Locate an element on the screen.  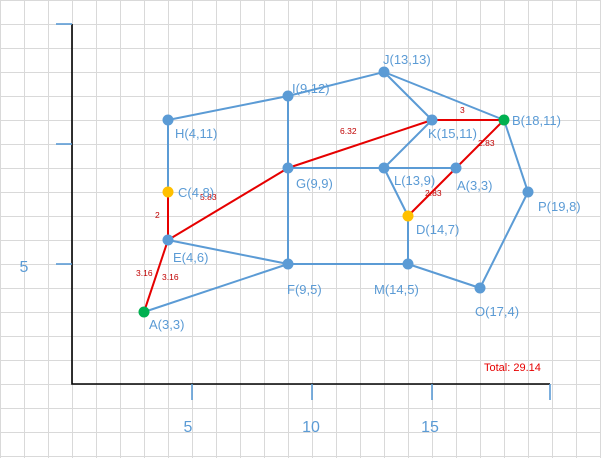
node-label-K: K(15,11) is located at coordinates (452, 133).